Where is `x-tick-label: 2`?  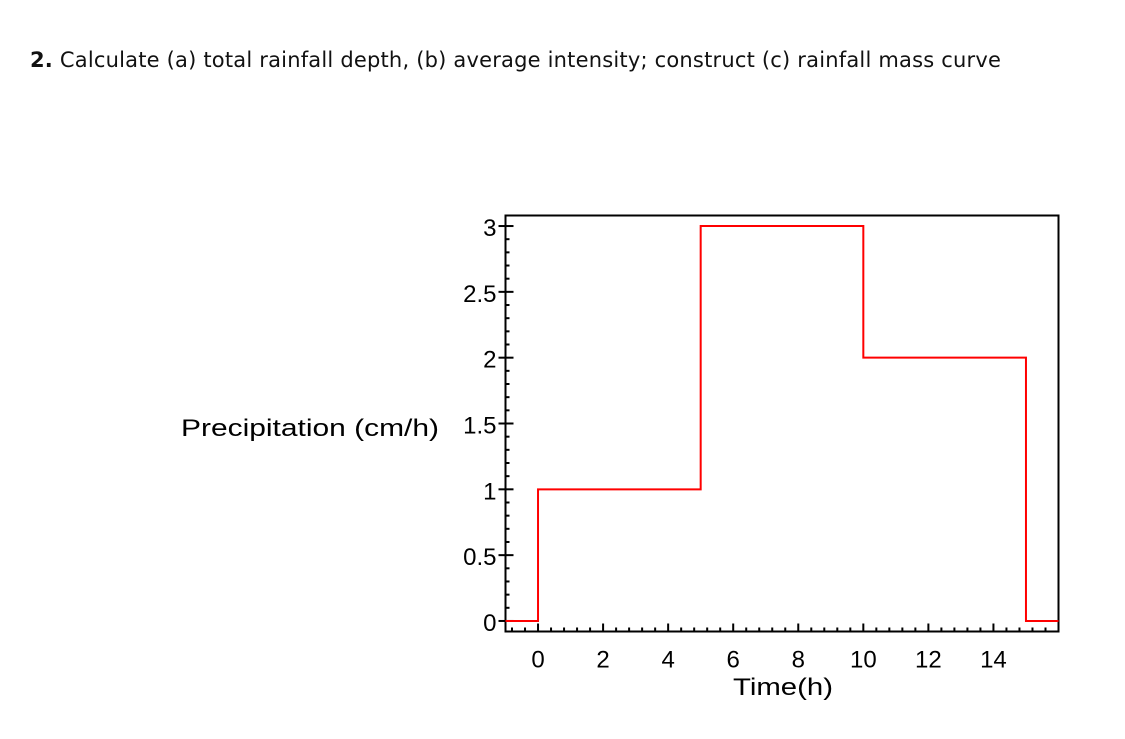
x-tick-label: 2 is located at coordinates (602, 660).